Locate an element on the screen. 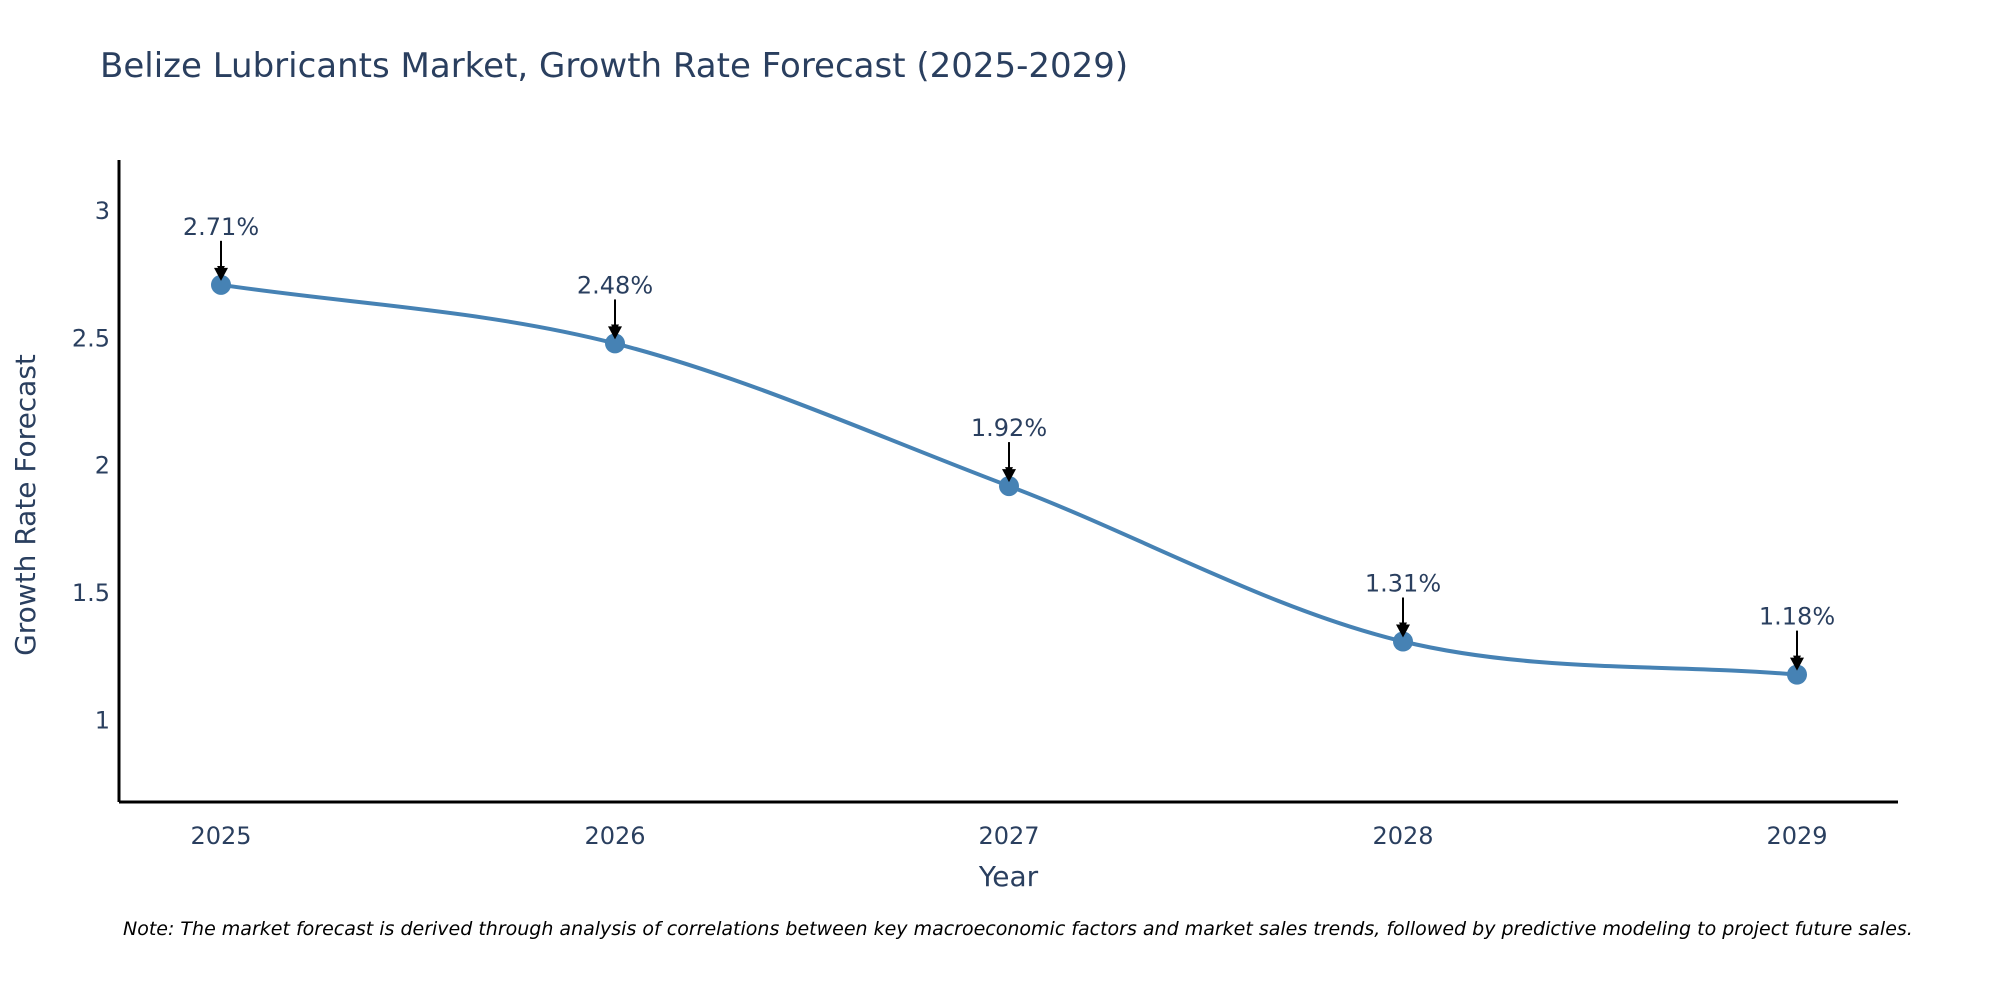  x-tick-label: 2029 is located at coordinates (1796, 836).